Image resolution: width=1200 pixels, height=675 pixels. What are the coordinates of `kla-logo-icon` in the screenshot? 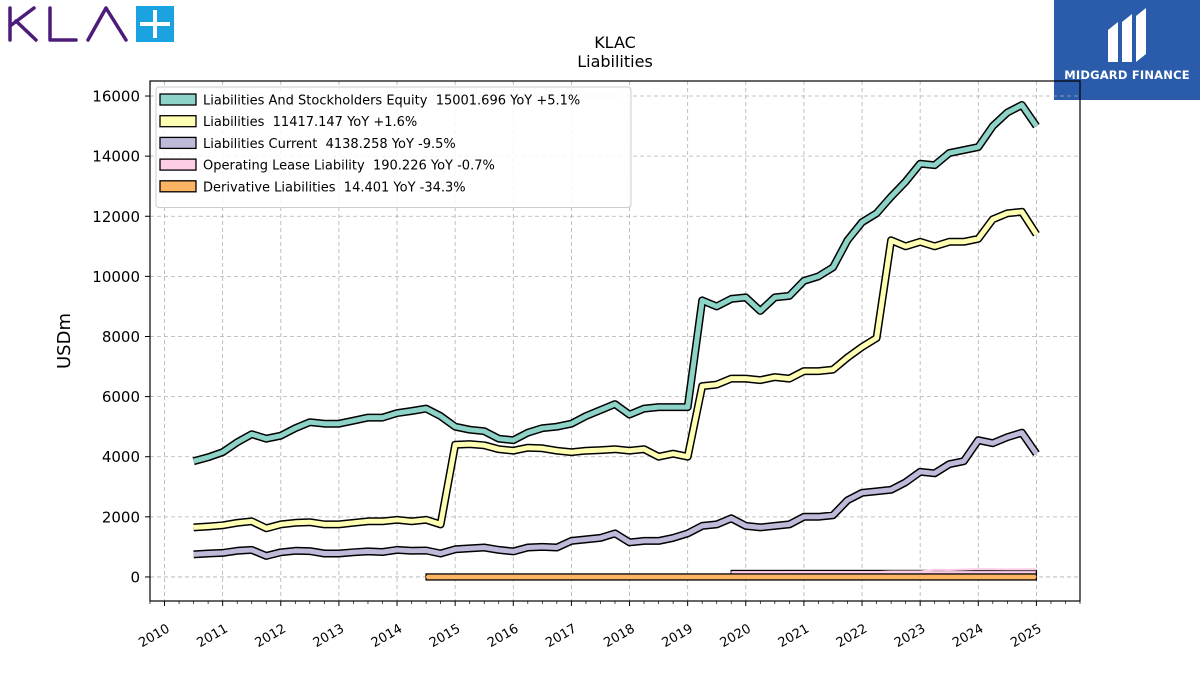 It's located at (91, 24).